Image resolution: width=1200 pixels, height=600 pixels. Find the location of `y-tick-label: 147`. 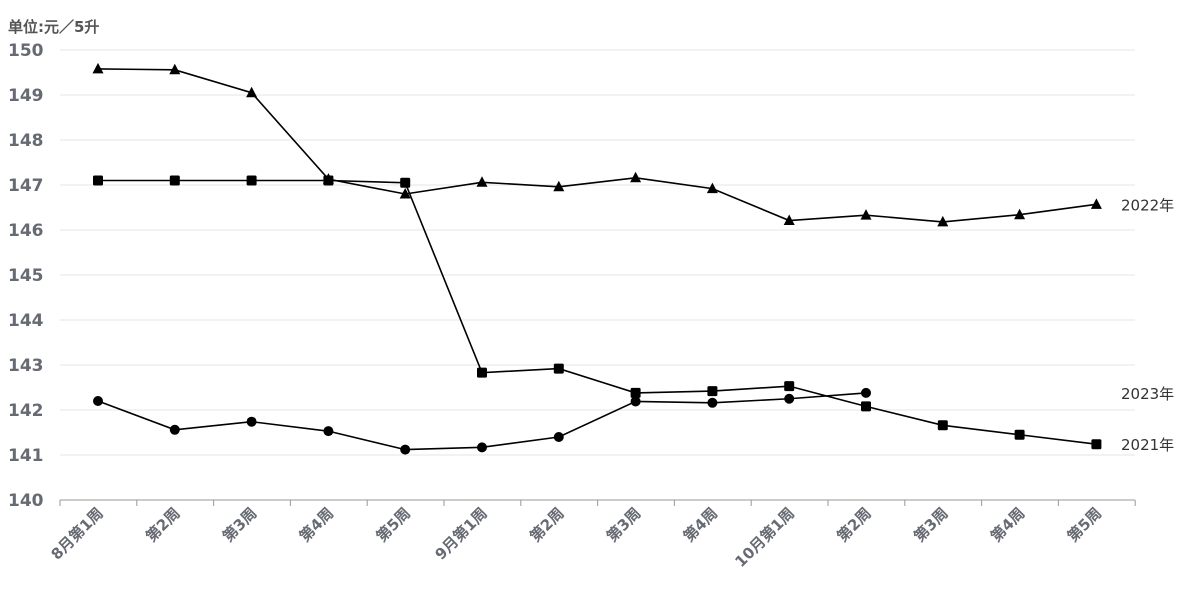

y-tick-label: 147 is located at coordinates (26, 186).